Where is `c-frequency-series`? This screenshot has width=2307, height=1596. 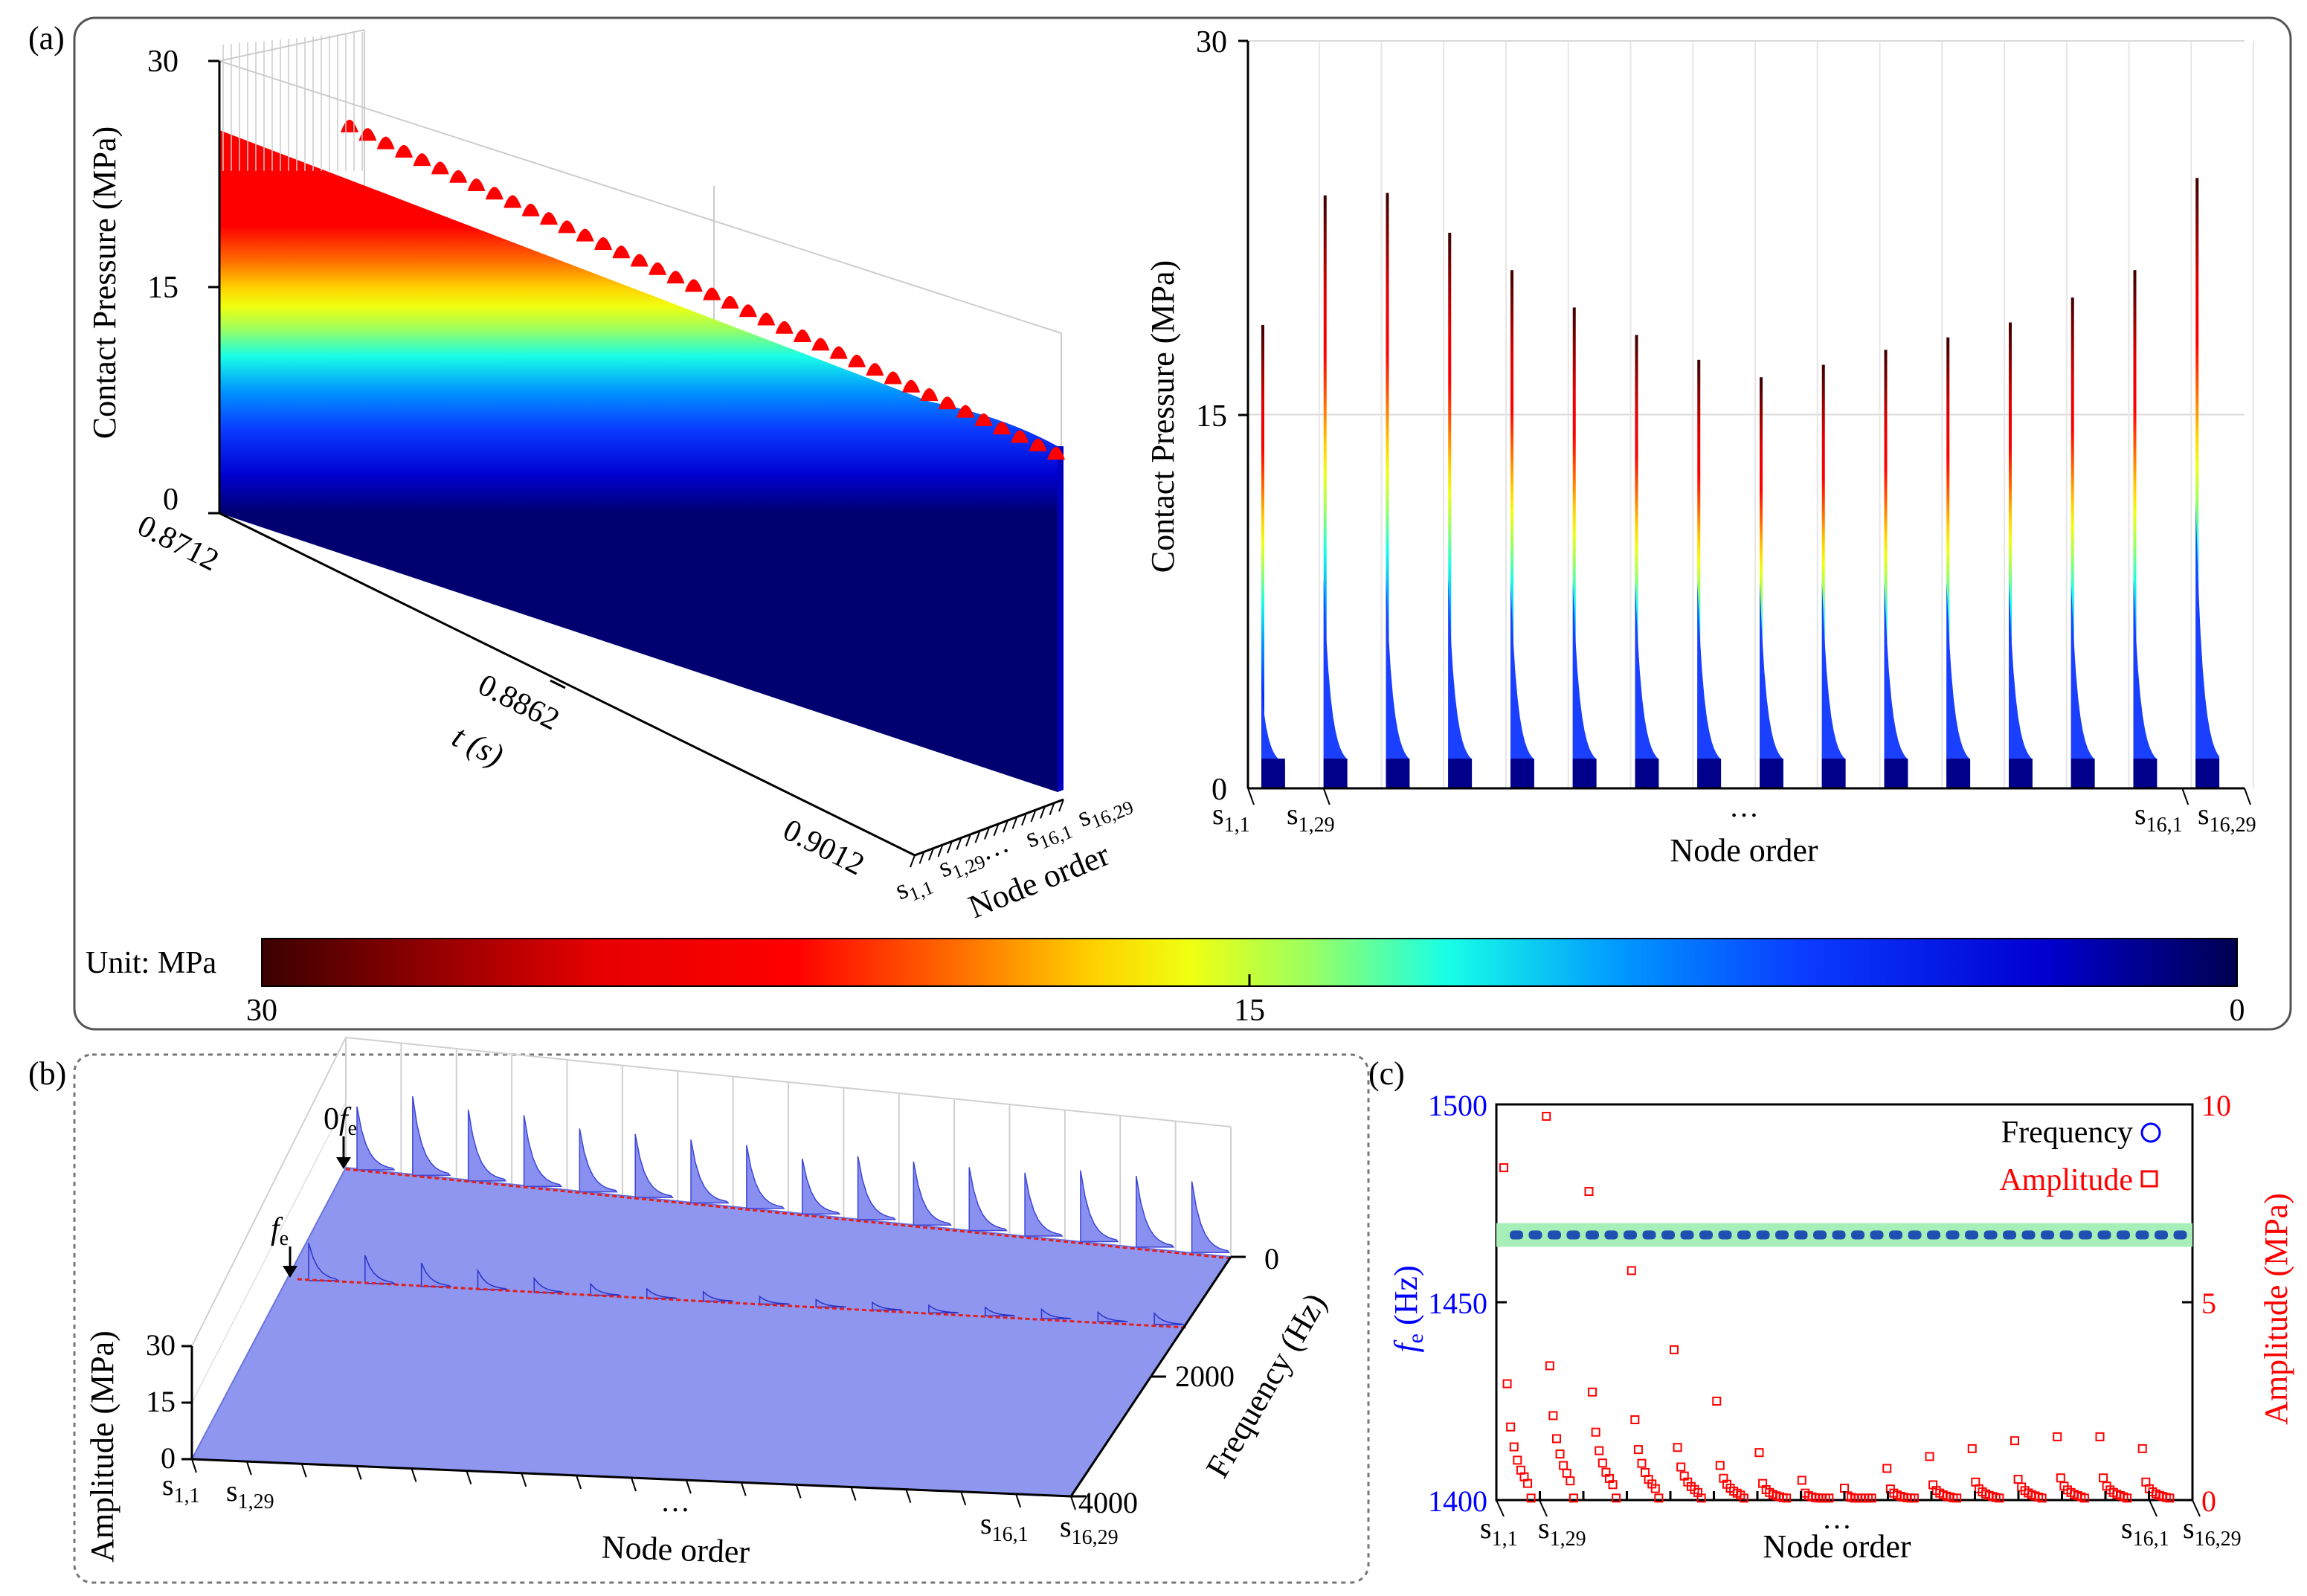 c-frequency-series is located at coordinates (1848, 1235).